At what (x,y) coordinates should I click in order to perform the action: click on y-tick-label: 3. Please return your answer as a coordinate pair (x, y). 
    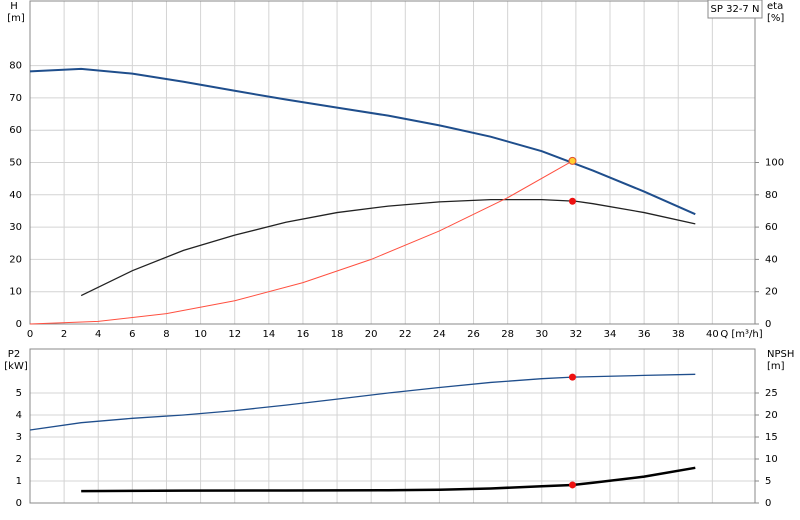
    Looking at the image, I should click on (19, 437).